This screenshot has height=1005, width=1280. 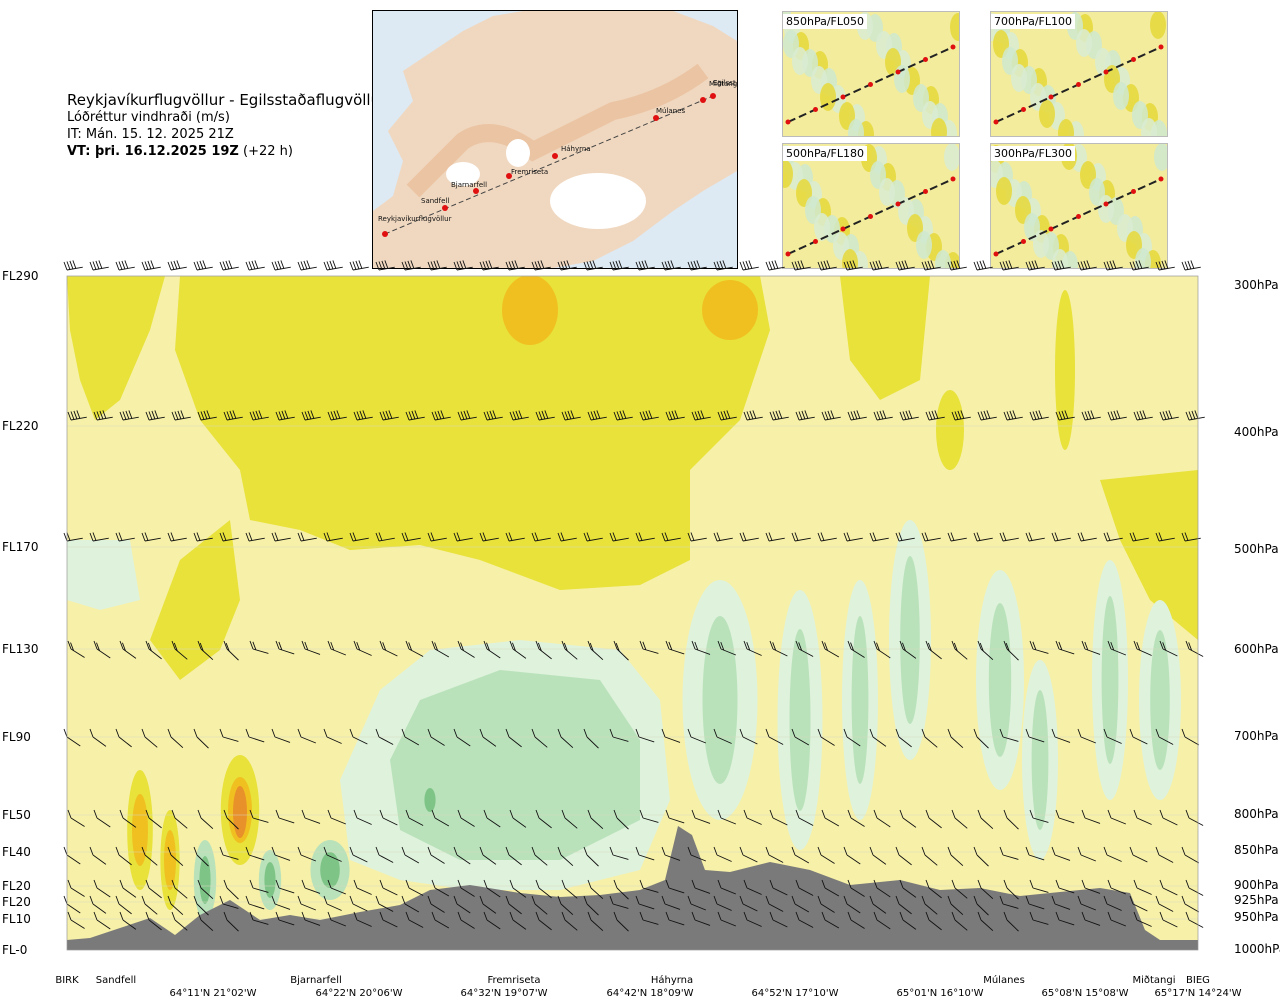 What do you see at coordinates (557, 130) in the screenshot?
I see `map-highlands` at bounding box center [557, 130].